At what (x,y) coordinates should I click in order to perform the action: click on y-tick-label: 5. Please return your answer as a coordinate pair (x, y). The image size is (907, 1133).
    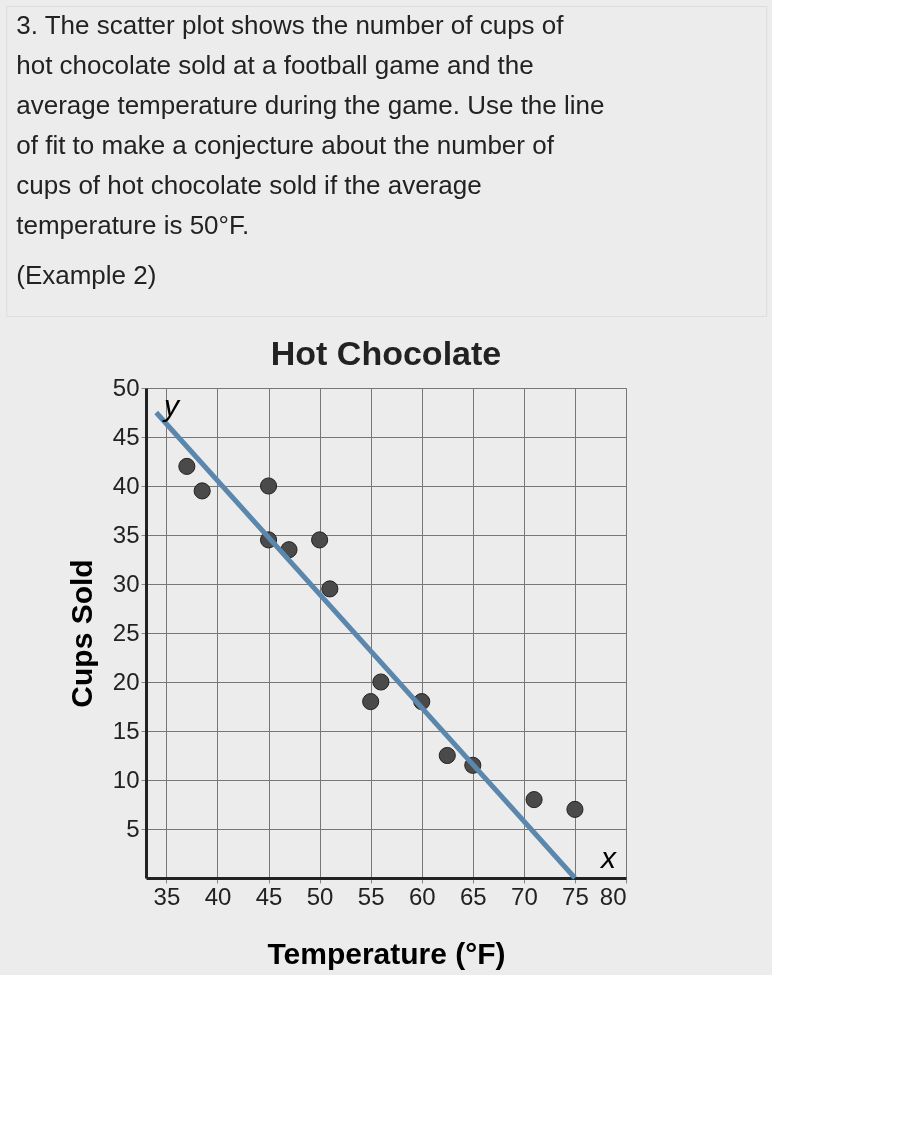
    Looking at the image, I should click on (133, 828).